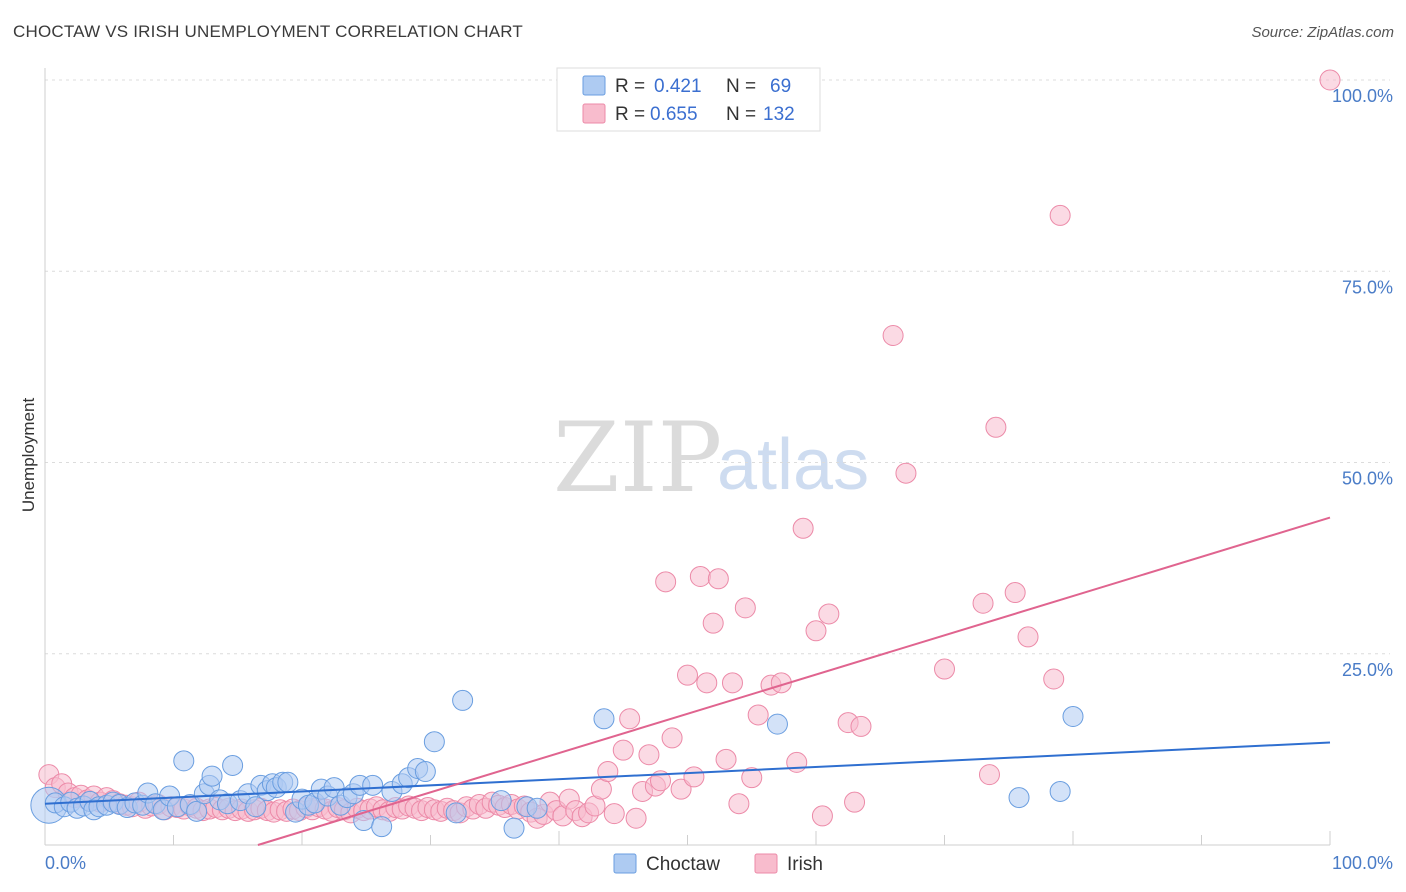 The height and width of the screenshot is (892, 1406). What do you see at coordinates (637, 458) in the screenshot?
I see `watermark-zip: ZIP` at bounding box center [637, 458].